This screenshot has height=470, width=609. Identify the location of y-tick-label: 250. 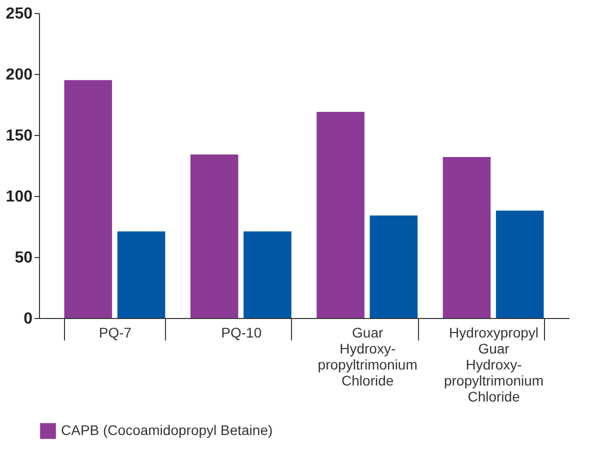
(19, 14).